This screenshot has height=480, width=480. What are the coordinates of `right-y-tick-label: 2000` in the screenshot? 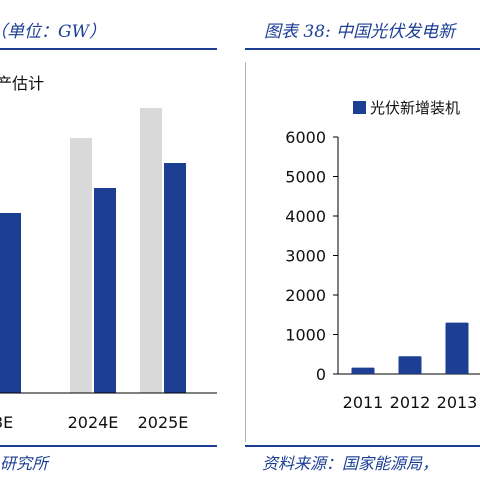 It's located at (305, 295).